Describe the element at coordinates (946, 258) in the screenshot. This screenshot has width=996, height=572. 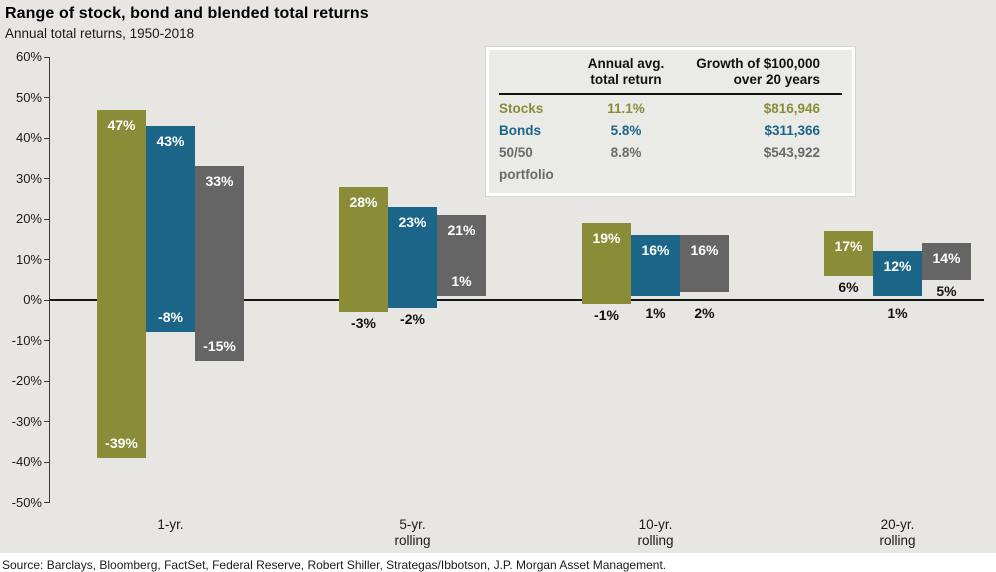
I see `bar-max-label-50-50-portfolio: 14%` at that location.